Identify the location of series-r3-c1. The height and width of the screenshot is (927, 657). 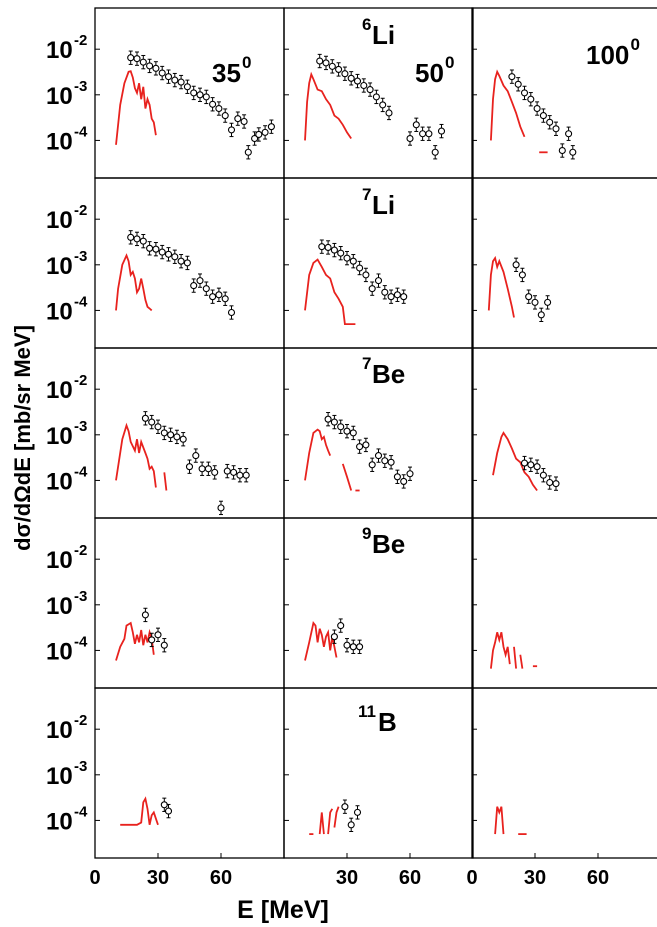
(334, 639).